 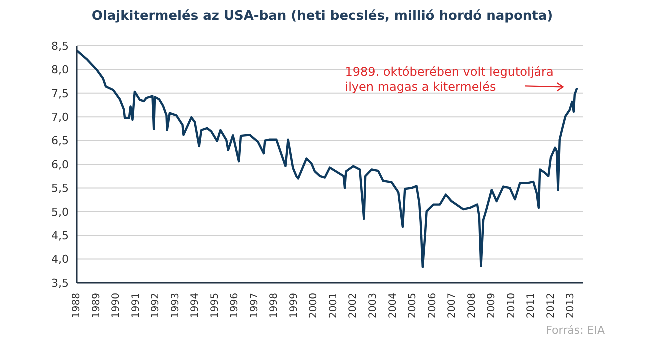 What do you see at coordinates (492, 305) in the screenshot?
I see `x-tick-label: 2009` at bounding box center [492, 305].